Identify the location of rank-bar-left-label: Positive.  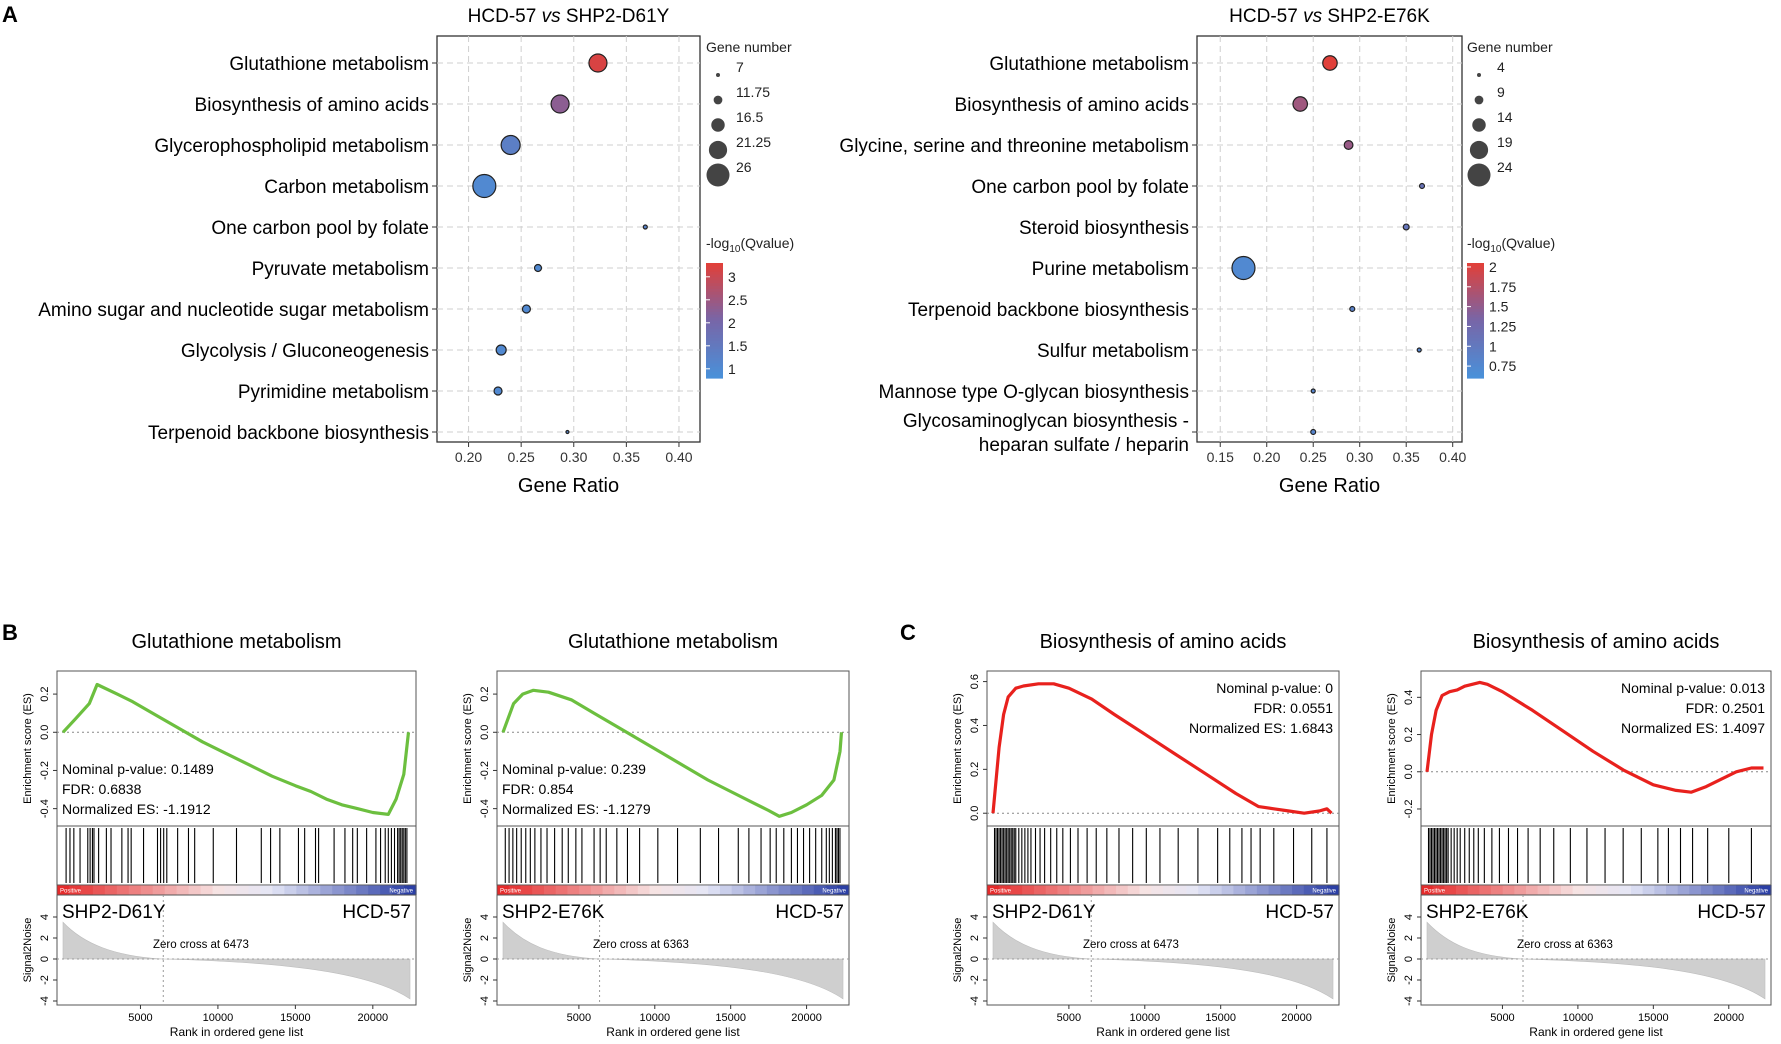
(1435, 892).